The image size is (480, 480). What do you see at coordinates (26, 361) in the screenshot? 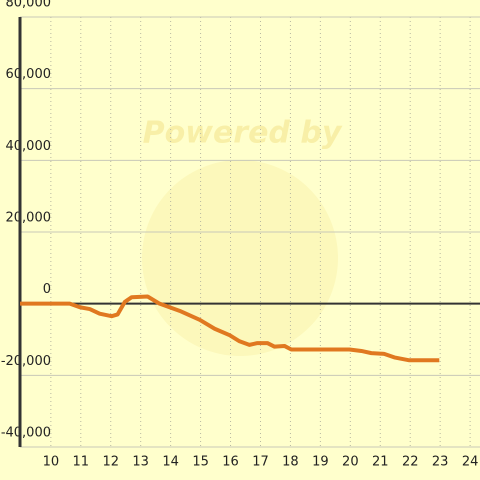
I see `y-tick-label: -20,000` at bounding box center [26, 361].